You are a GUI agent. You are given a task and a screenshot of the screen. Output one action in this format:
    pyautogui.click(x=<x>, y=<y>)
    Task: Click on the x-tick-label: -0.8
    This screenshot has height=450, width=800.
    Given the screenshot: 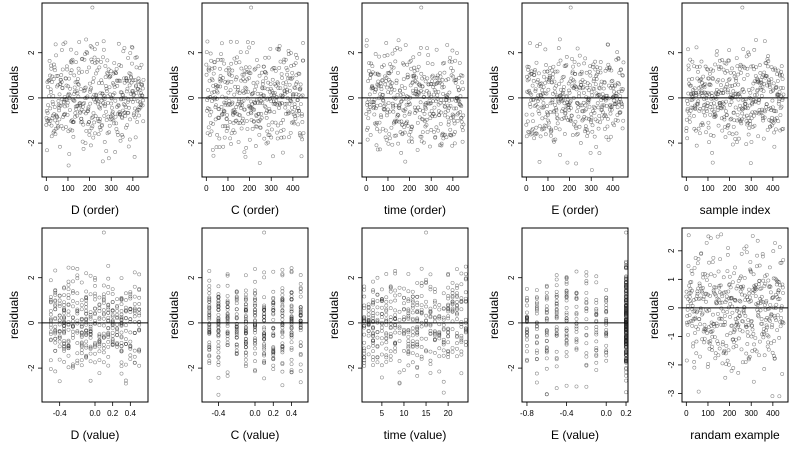 What is the action you would take?
    pyautogui.click(x=527, y=413)
    